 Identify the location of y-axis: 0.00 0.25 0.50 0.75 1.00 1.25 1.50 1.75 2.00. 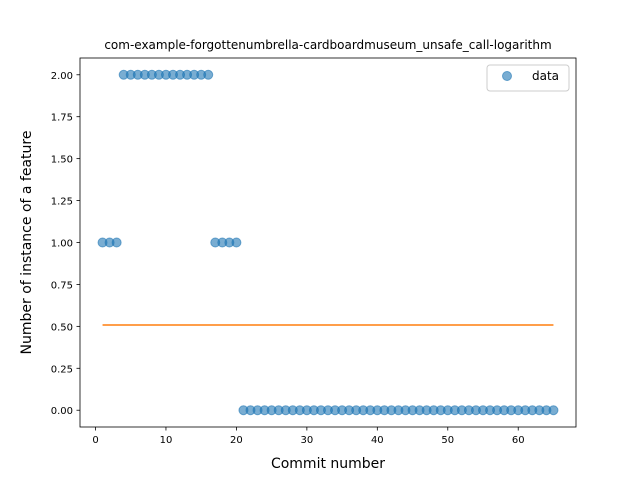
(65, 244).